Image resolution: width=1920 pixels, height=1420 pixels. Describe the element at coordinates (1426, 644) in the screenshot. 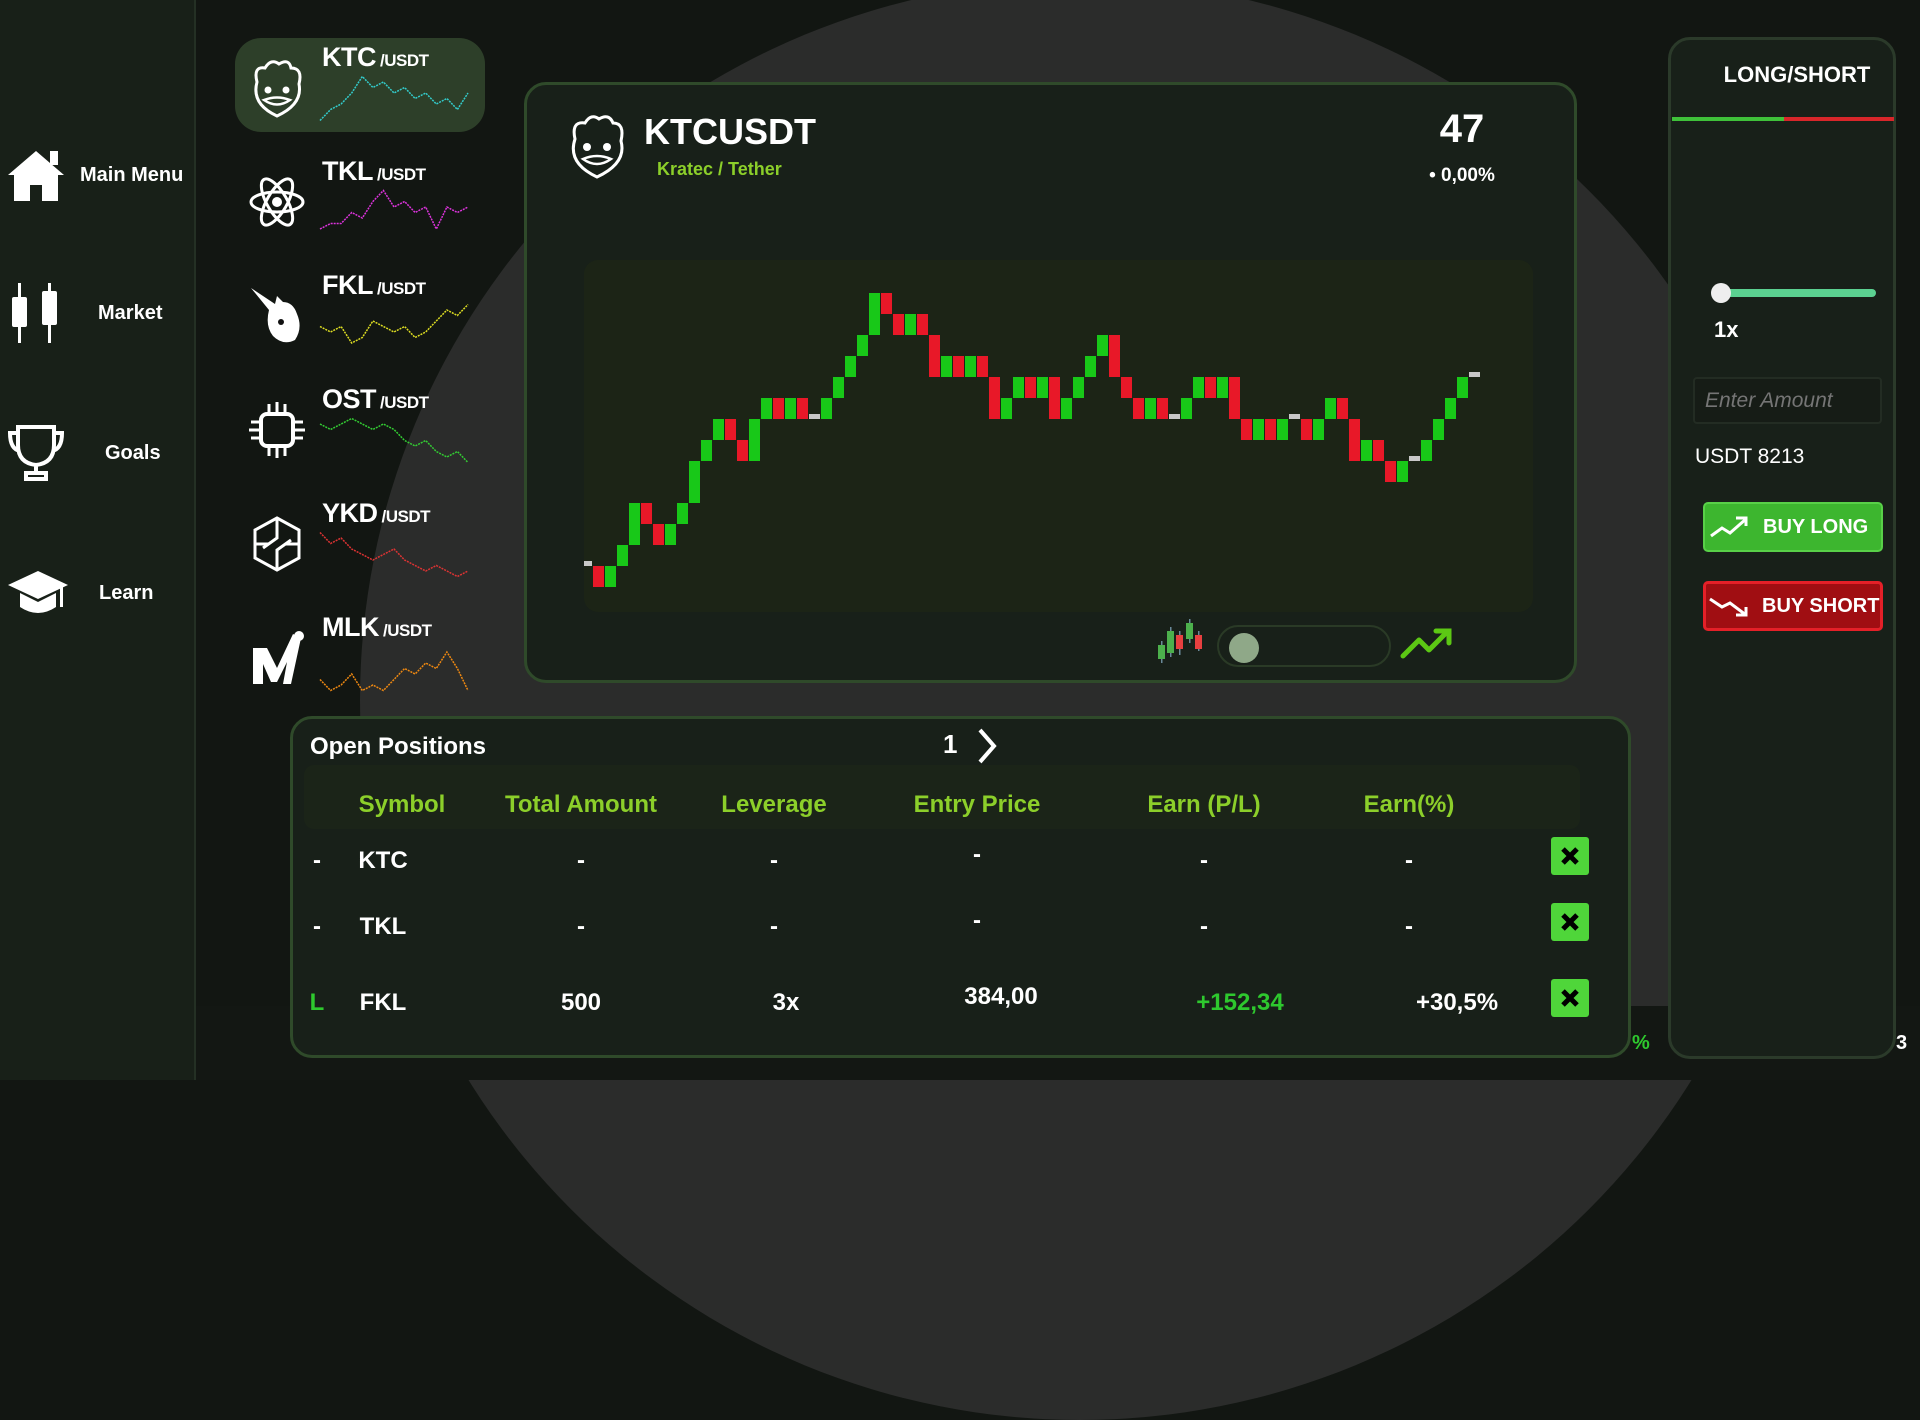

I see `line-trend-icon` at that location.